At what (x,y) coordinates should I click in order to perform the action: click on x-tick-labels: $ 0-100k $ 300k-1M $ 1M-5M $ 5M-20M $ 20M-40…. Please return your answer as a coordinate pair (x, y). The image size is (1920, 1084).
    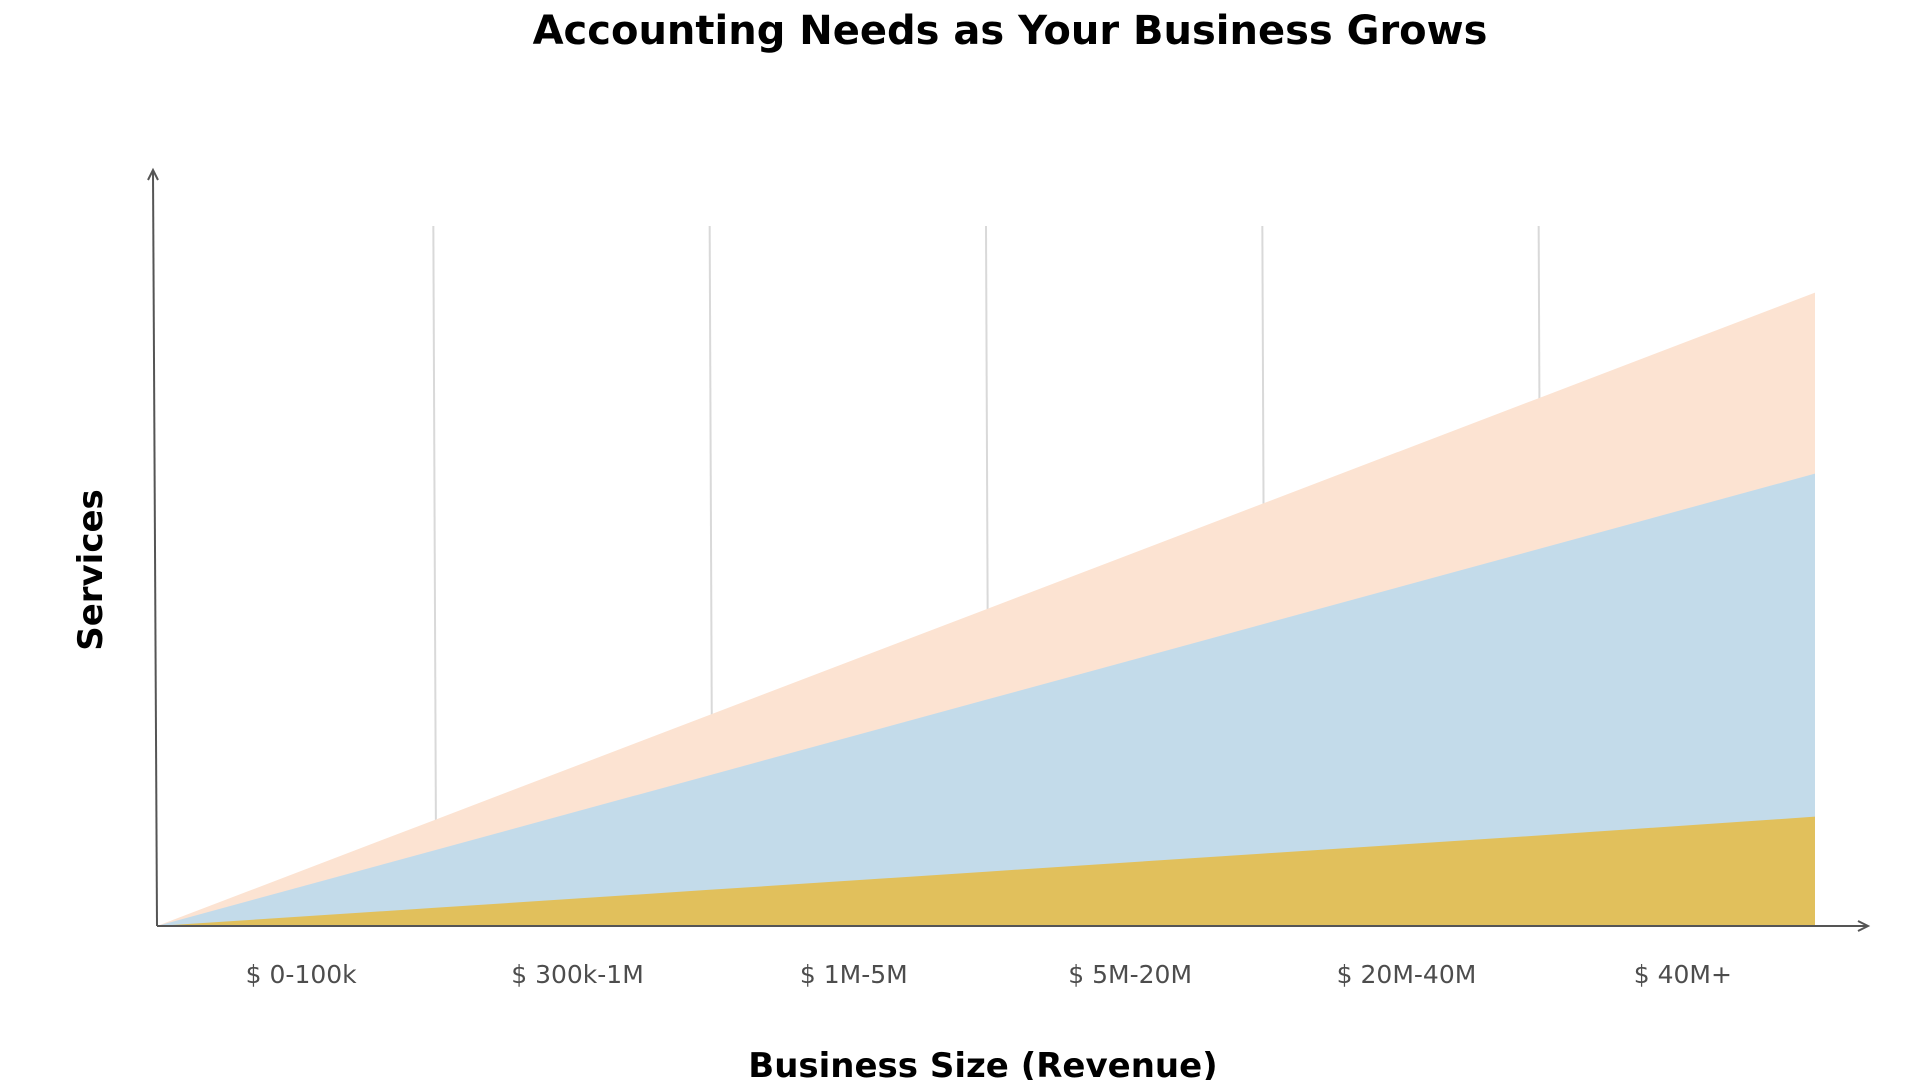
    Looking at the image, I should click on (989, 974).